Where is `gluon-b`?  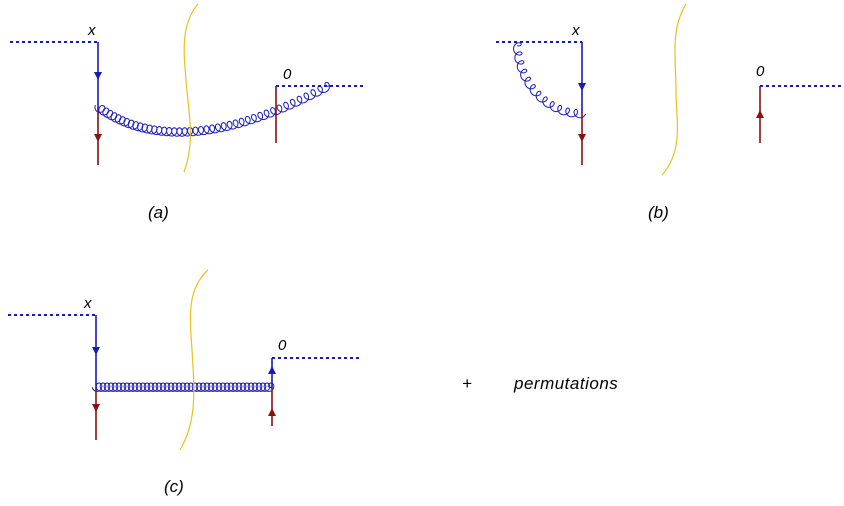
gluon-b is located at coordinates (550, 80).